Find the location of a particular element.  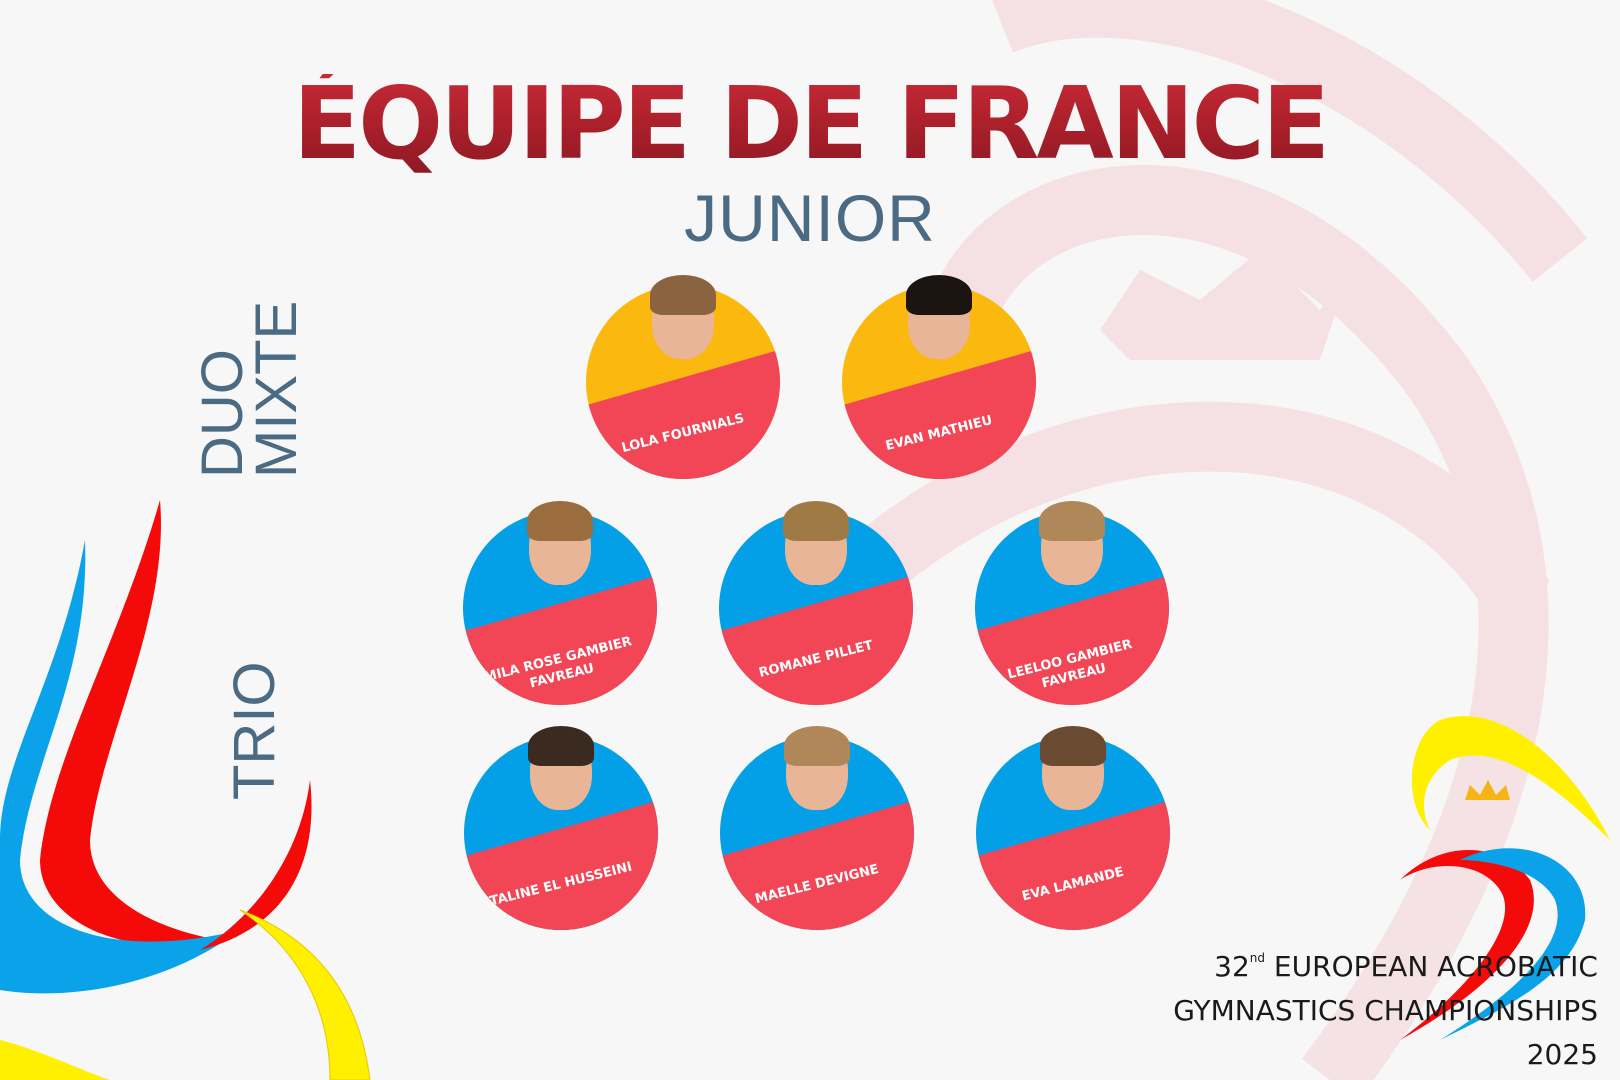

athlete-card: EVAN MATHIEU is located at coordinates (939, 377).